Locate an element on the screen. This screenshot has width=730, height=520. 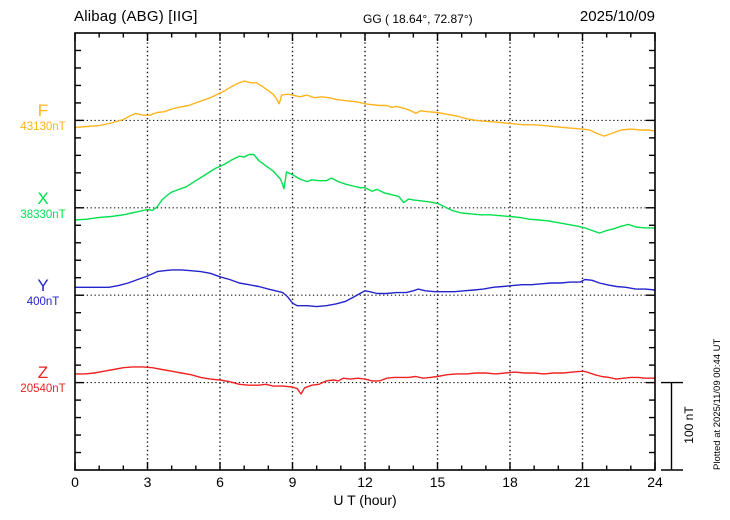
geo-coordinates: GG ( 18.64°, 72.87°) is located at coordinates (418, 19).